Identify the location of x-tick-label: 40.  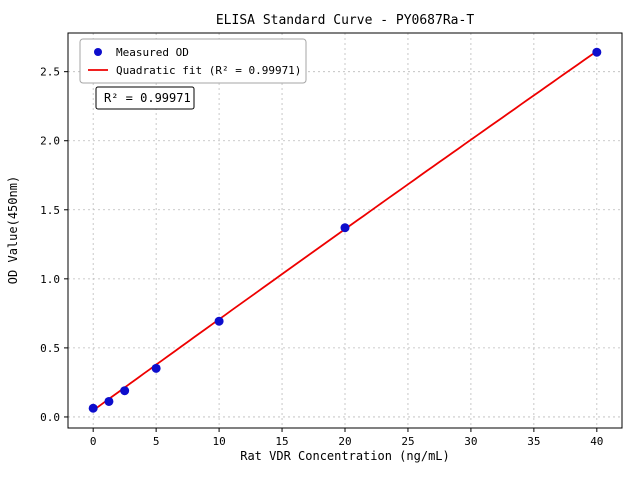
(596, 441).